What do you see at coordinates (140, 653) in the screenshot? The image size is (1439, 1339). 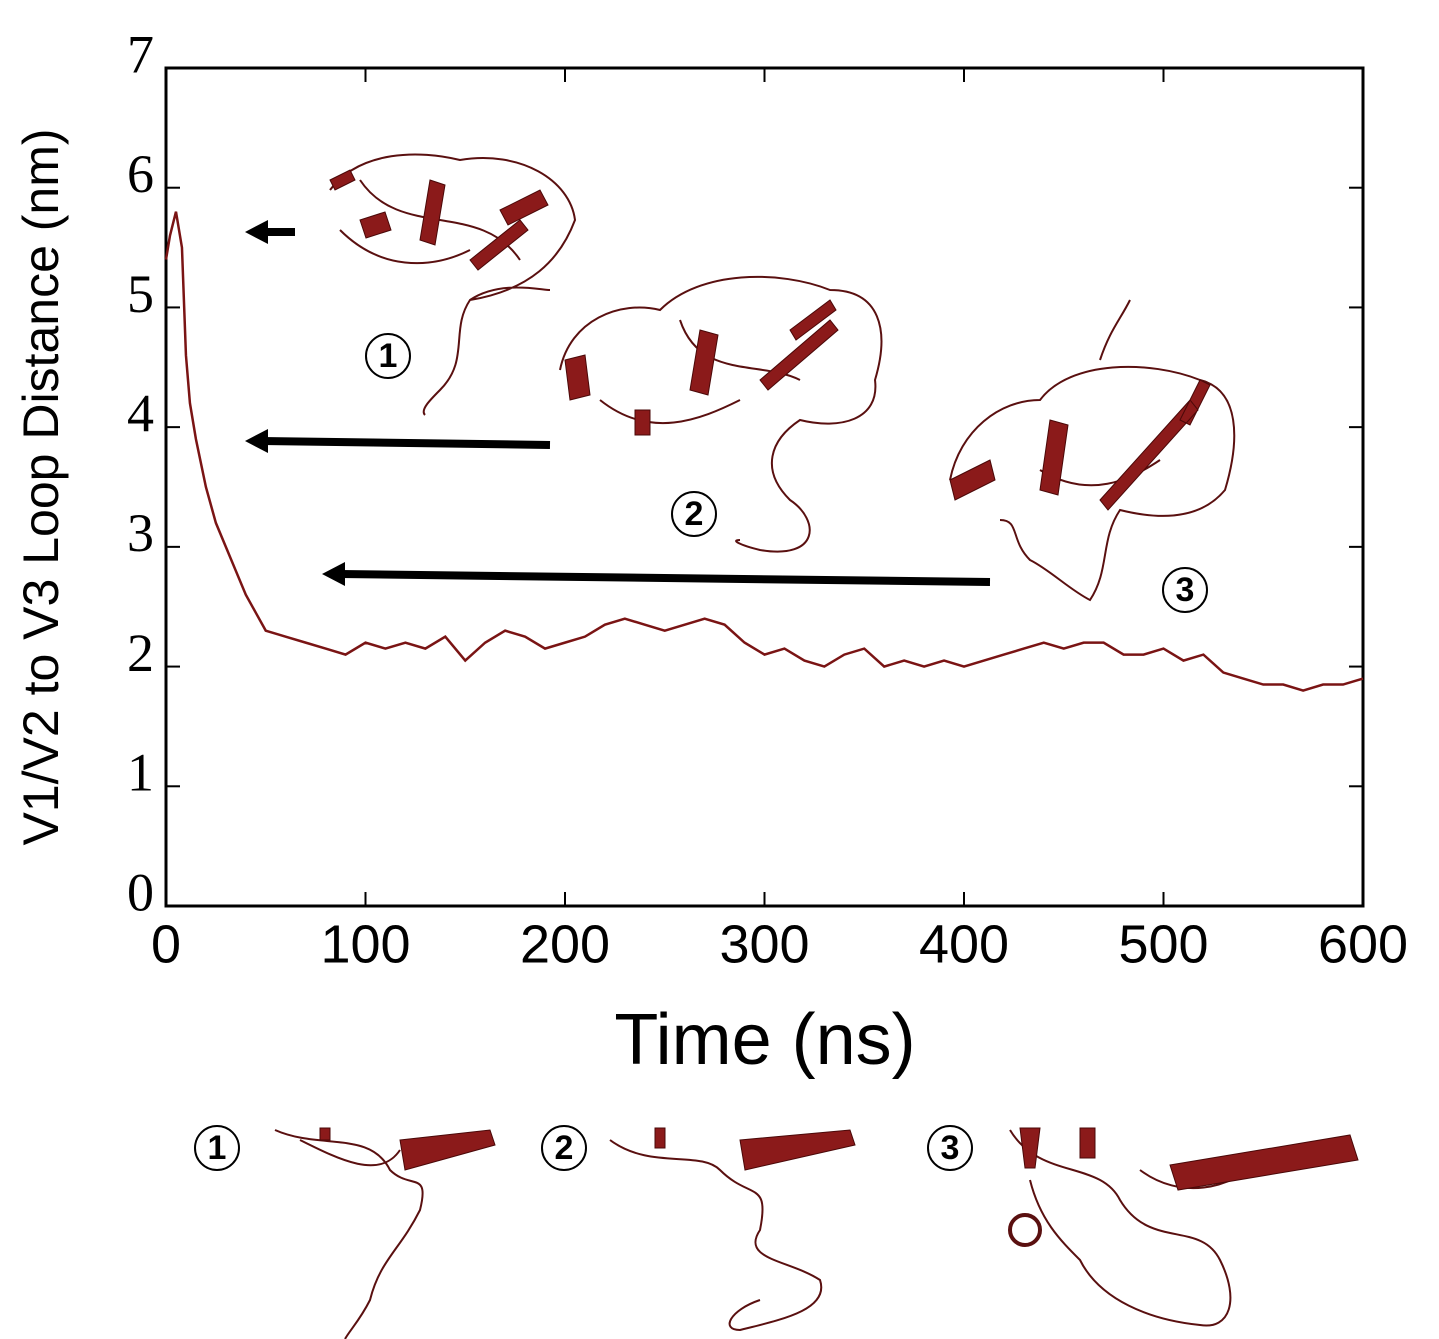 I see `y-tick-label: 2` at bounding box center [140, 653].